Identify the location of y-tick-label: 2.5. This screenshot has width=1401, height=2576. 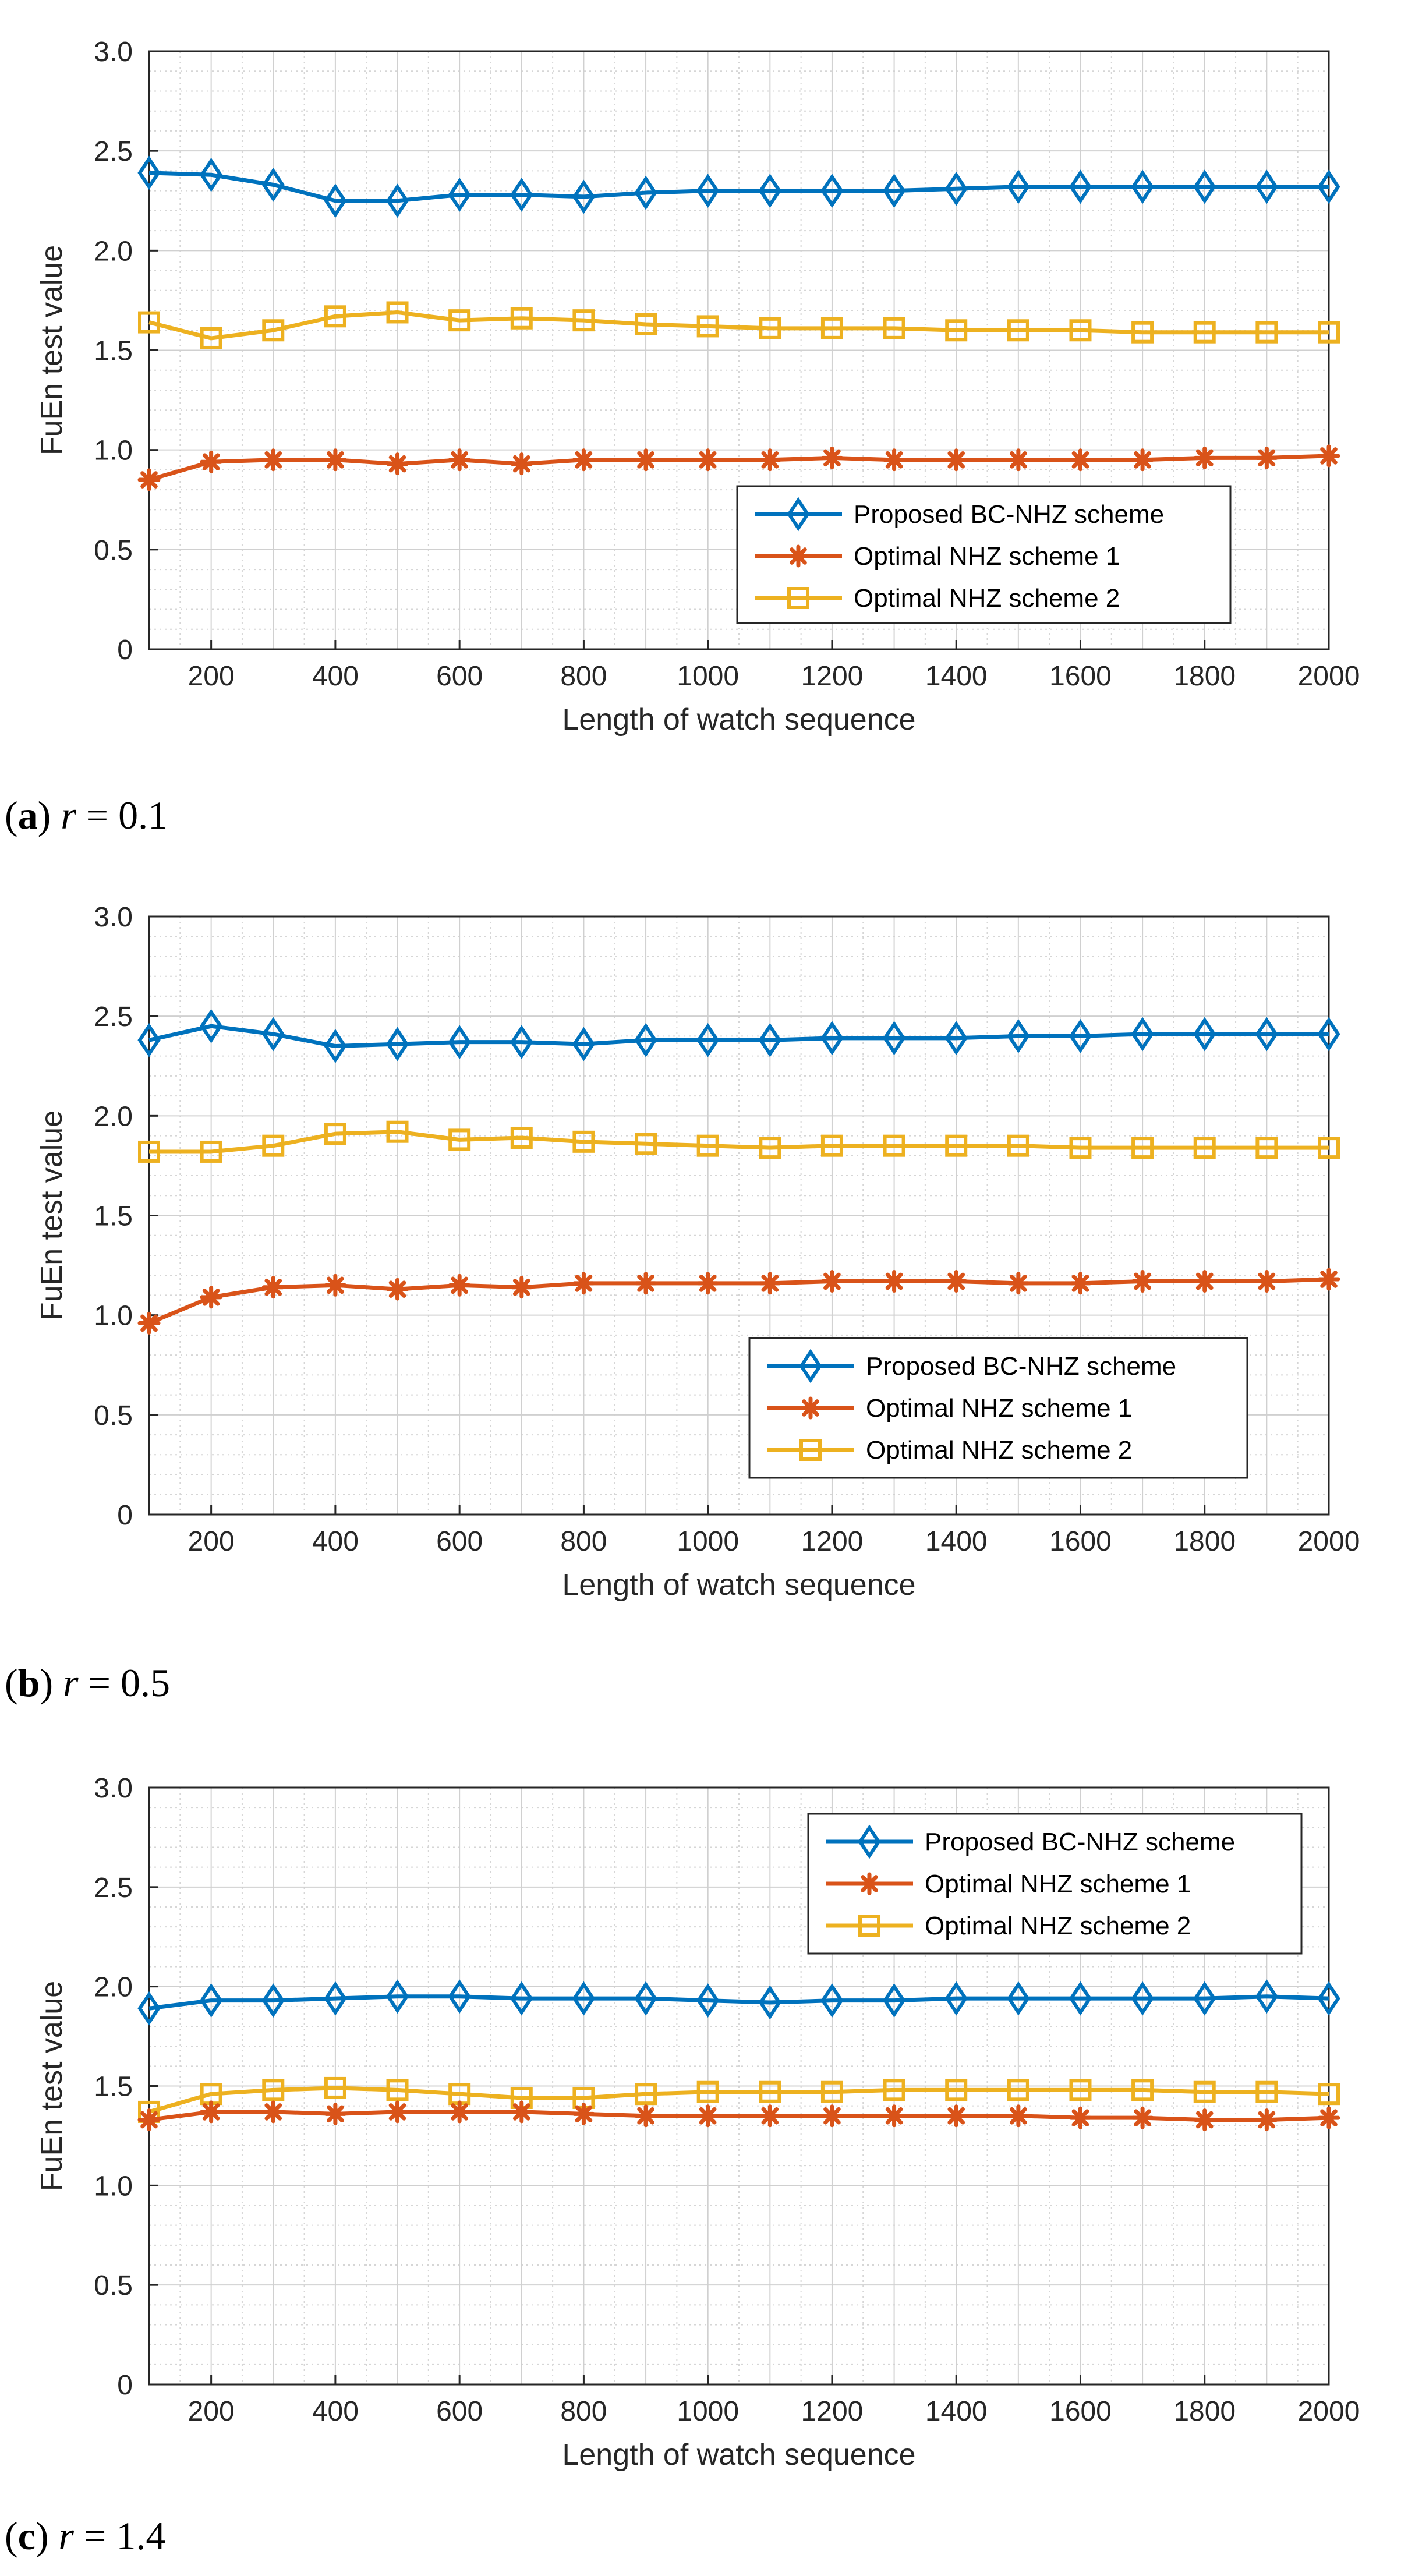
(113, 152).